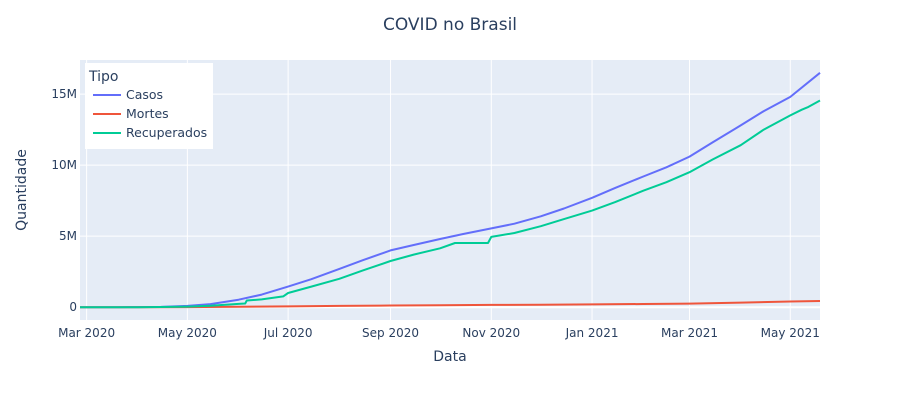 This screenshot has height=400, width=900. Describe the element at coordinates (86, 333) in the screenshot. I see `x-tick-label: Mar 2020` at that location.